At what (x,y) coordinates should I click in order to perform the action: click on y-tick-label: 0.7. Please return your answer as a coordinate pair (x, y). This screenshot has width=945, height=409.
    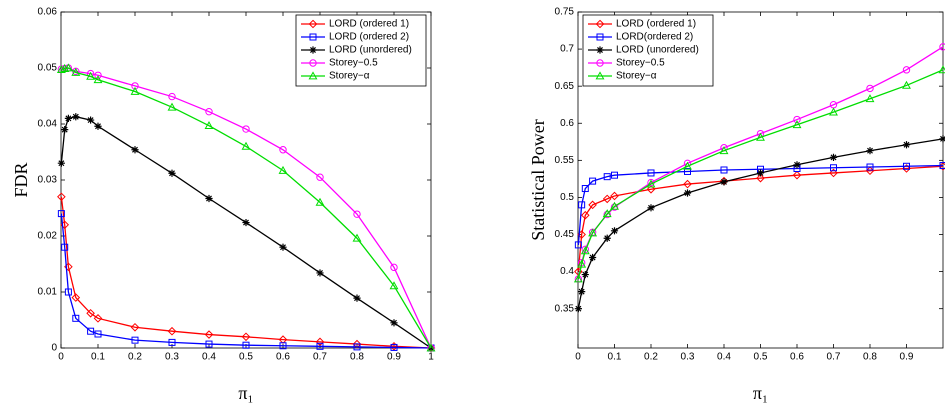
    Looking at the image, I should click on (567, 49).